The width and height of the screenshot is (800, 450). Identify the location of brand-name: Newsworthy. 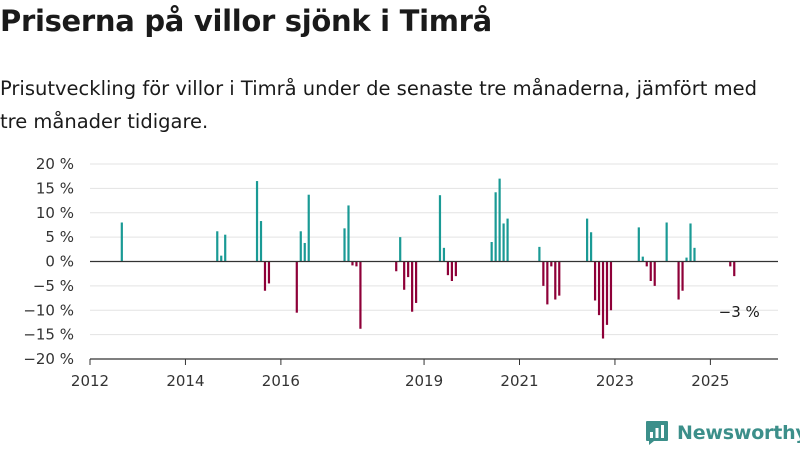
(738, 433).